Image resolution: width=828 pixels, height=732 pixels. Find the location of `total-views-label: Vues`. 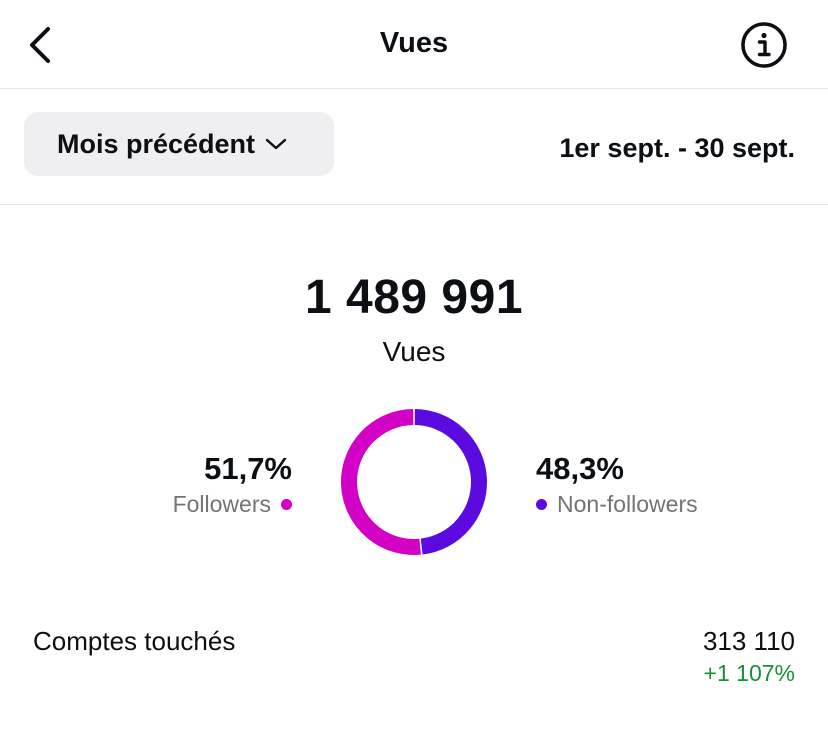

total-views-label: Vues is located at coordinates (414, 351).